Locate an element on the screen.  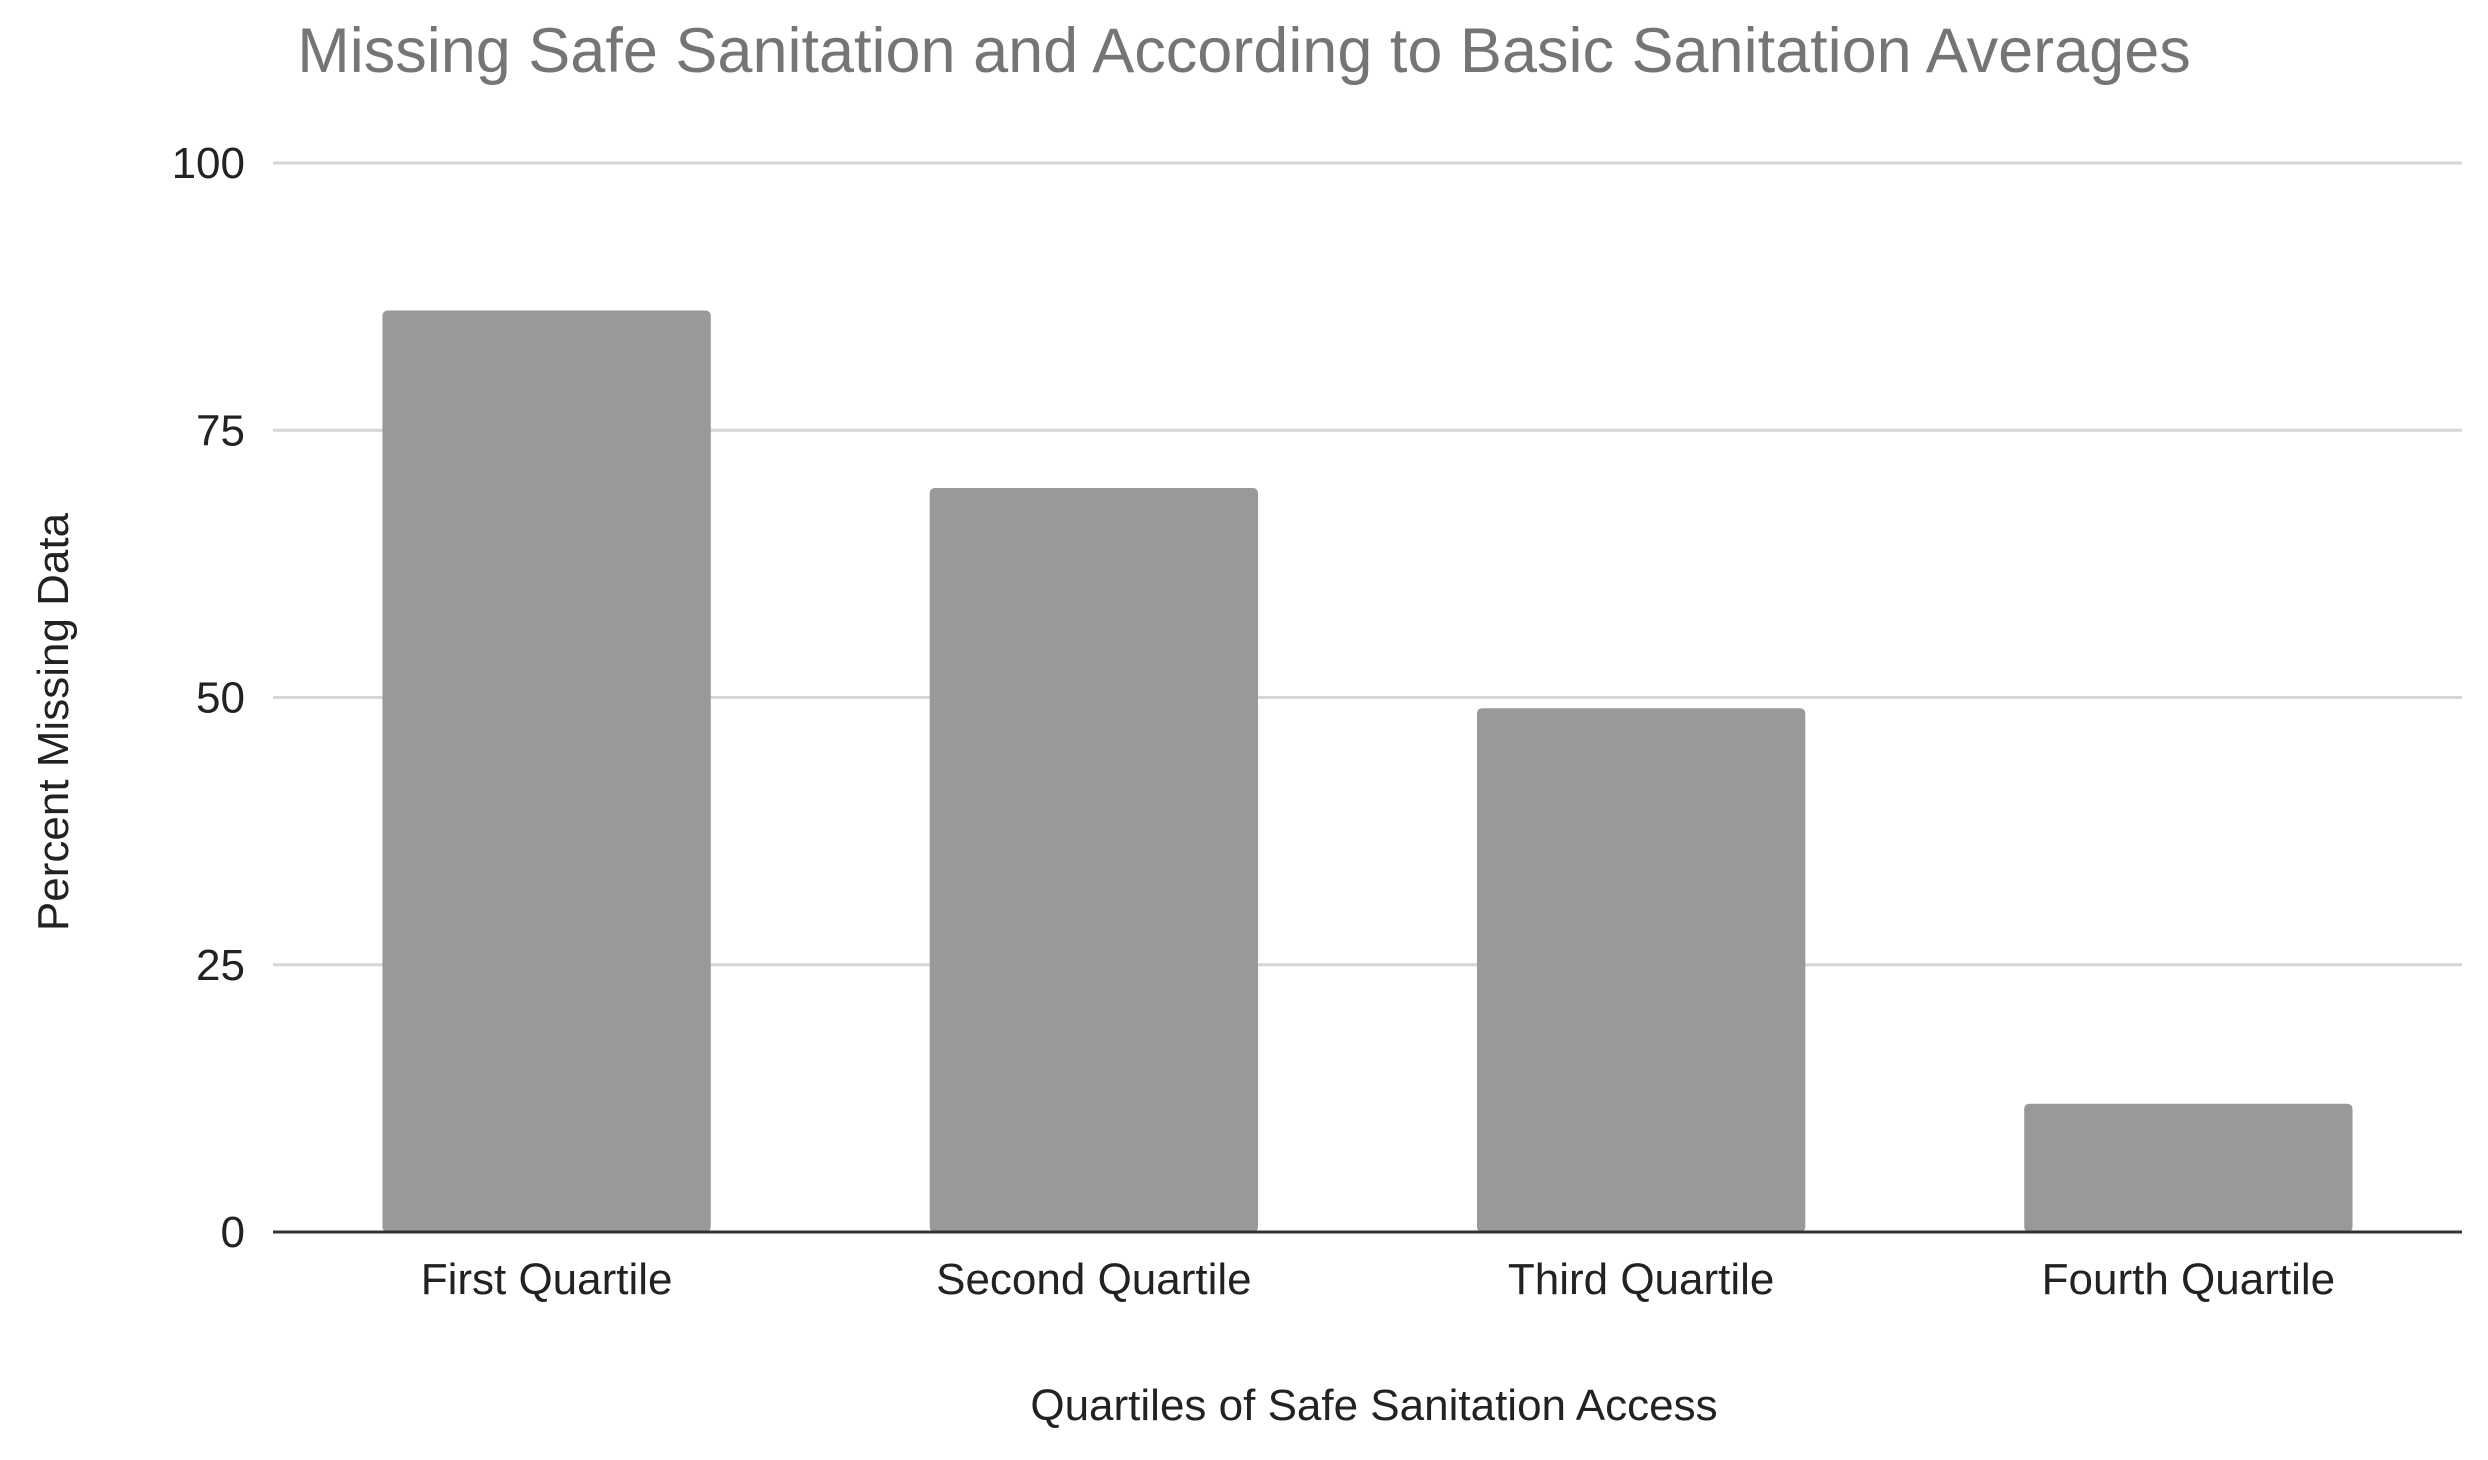
y-tick-labels: 0 25 50 75 100 is located at coordinates (208, 698).